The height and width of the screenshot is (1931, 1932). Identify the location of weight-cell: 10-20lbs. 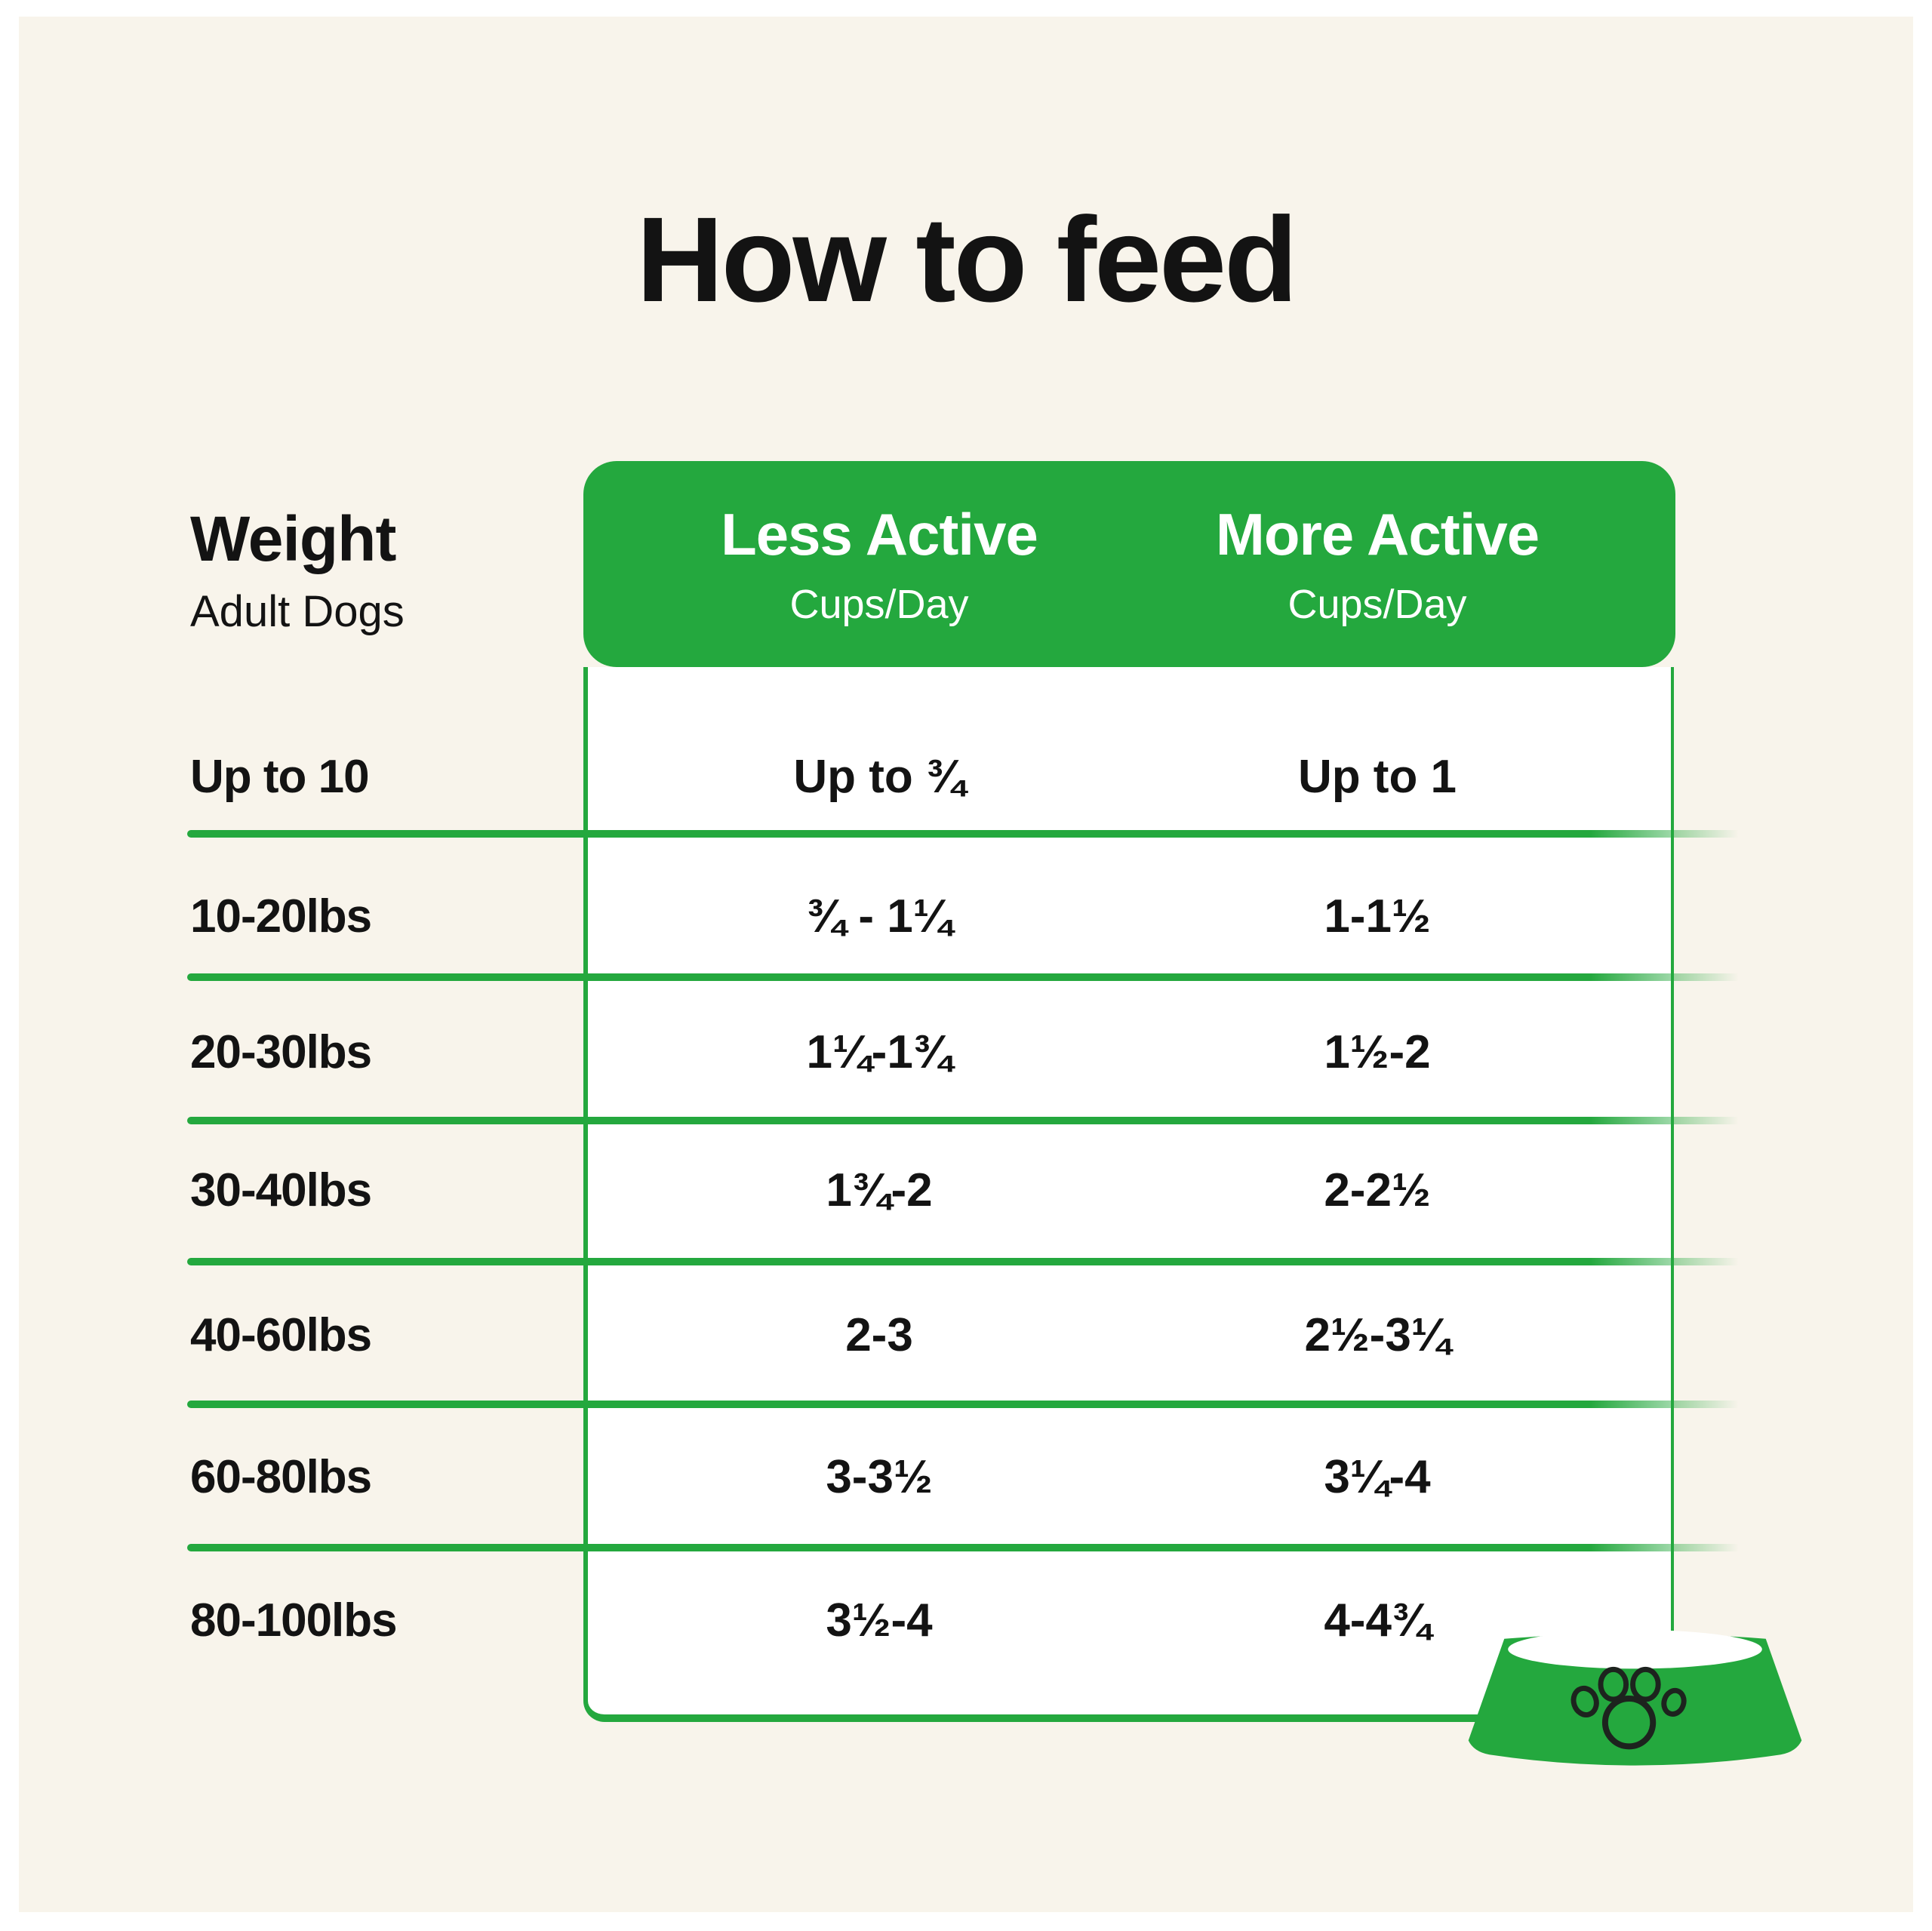
(281, 916).